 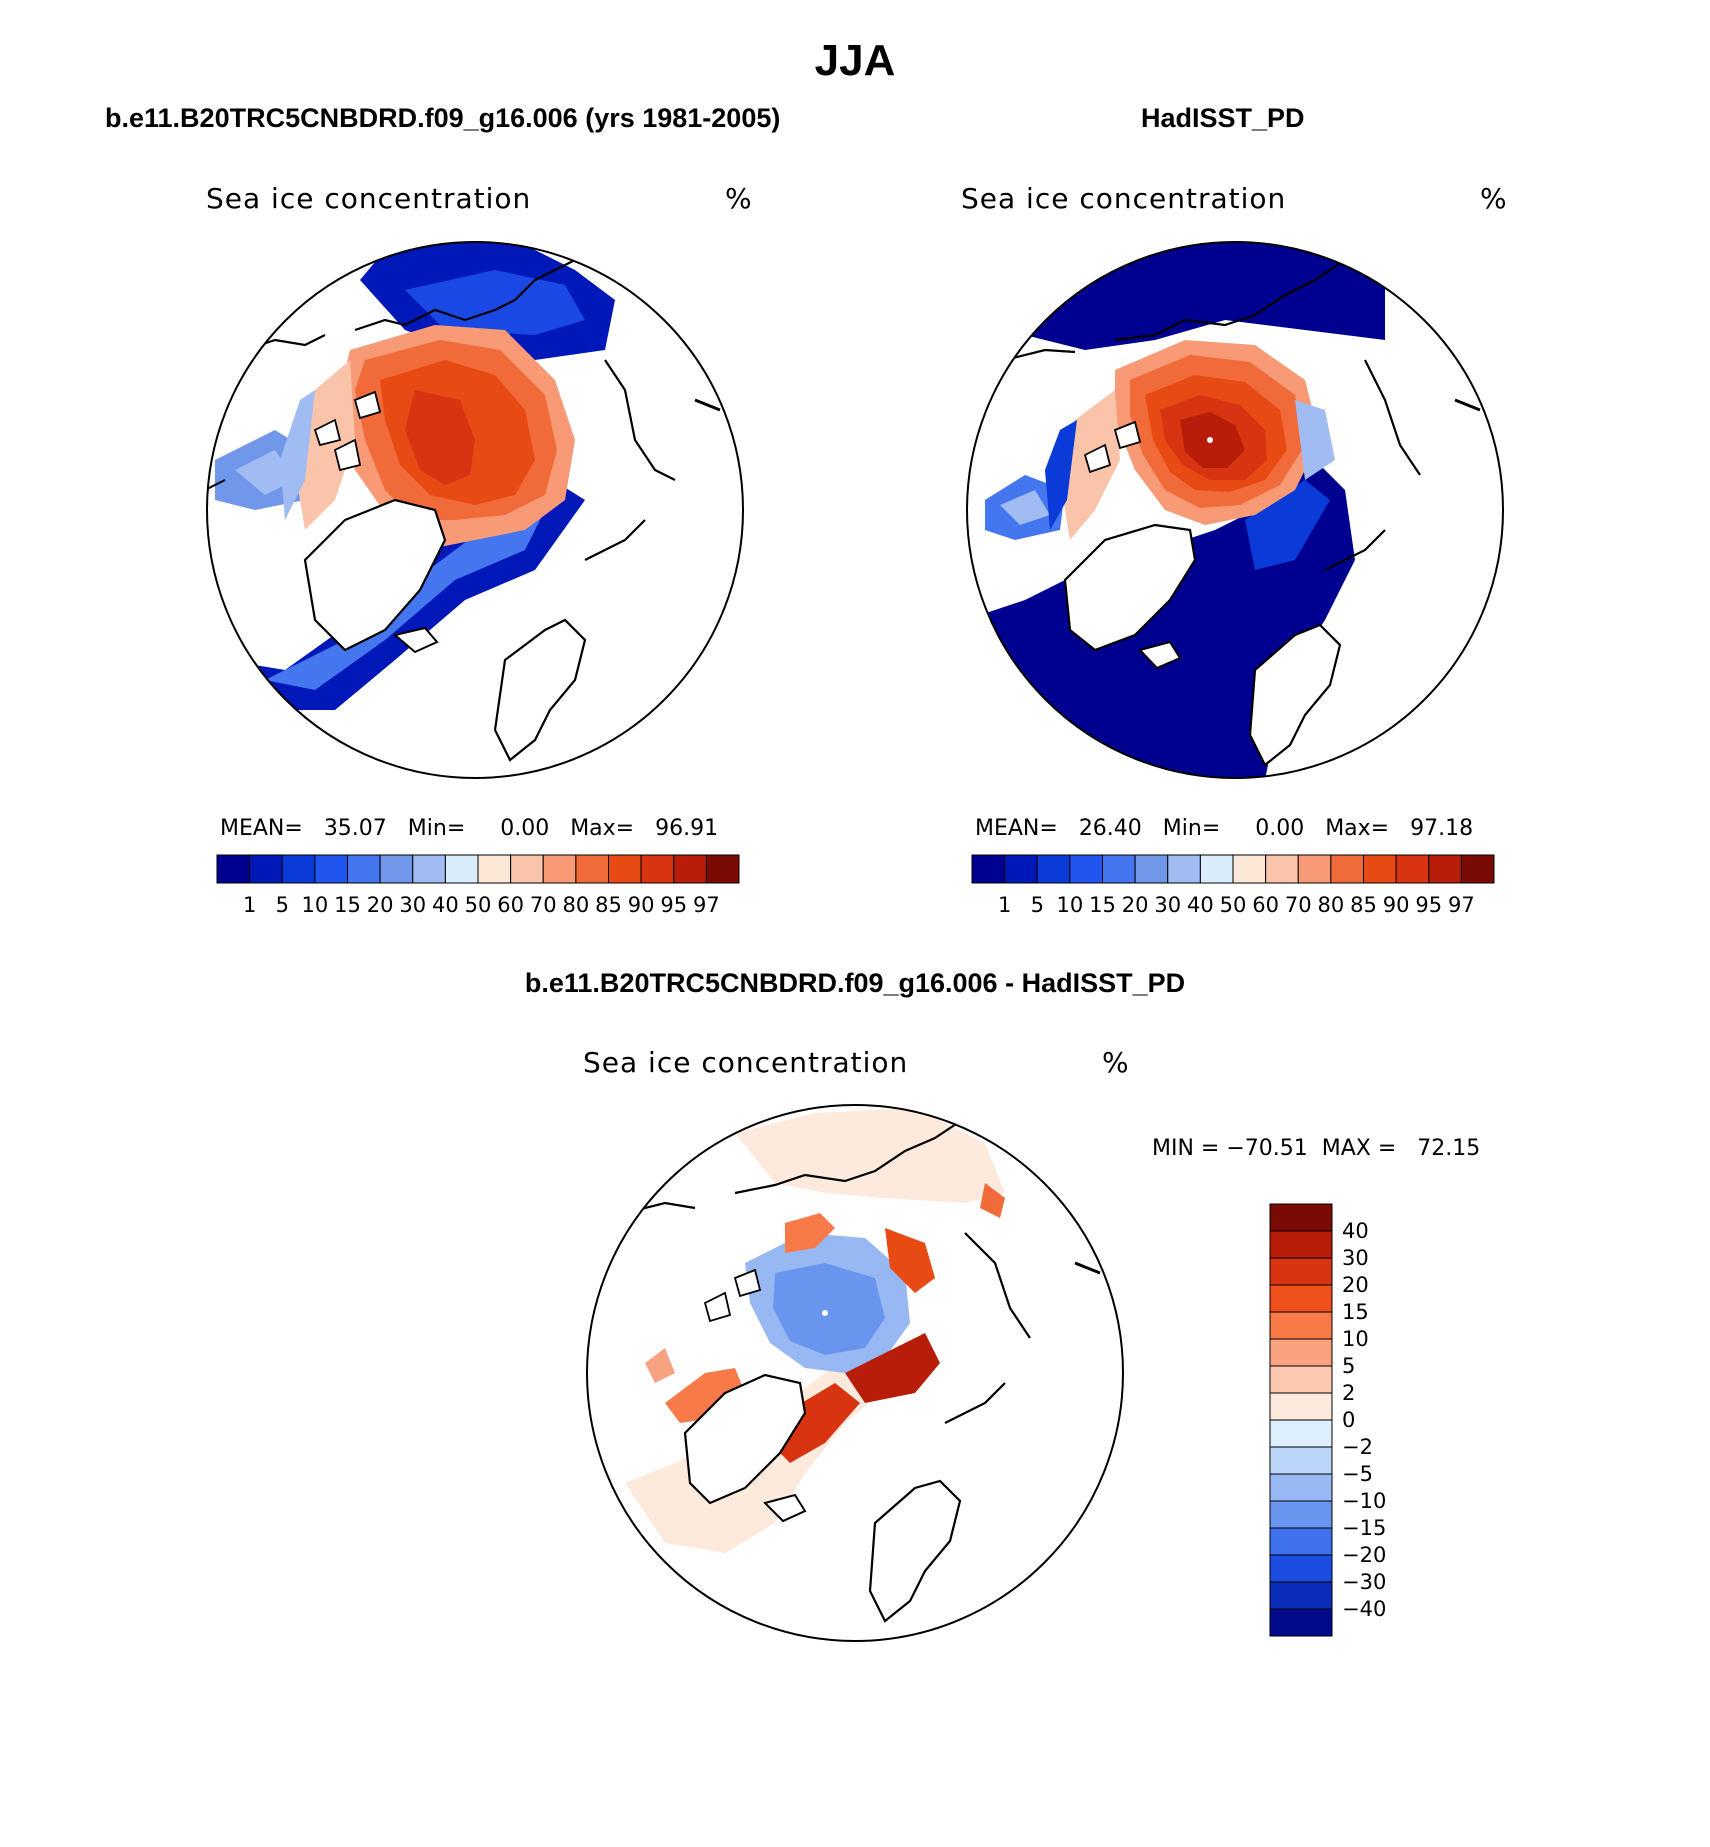 What do you see at coordinates (1233, 885) in the screenshot?
I see `panel2-colorbar: 1 5 10 15 20 30 40 50 60 70 80 85 90 95 97` at bounding box center [1233, 885].